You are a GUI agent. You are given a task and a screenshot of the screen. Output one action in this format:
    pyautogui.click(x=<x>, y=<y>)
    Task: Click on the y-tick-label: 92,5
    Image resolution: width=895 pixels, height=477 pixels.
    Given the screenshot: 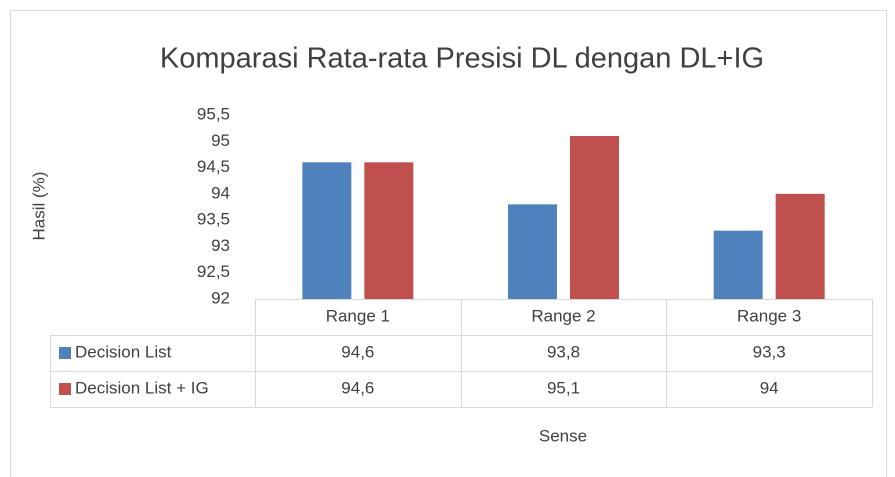 What is the action you would take?
    pyautogui.click(x=213, y=271)
    